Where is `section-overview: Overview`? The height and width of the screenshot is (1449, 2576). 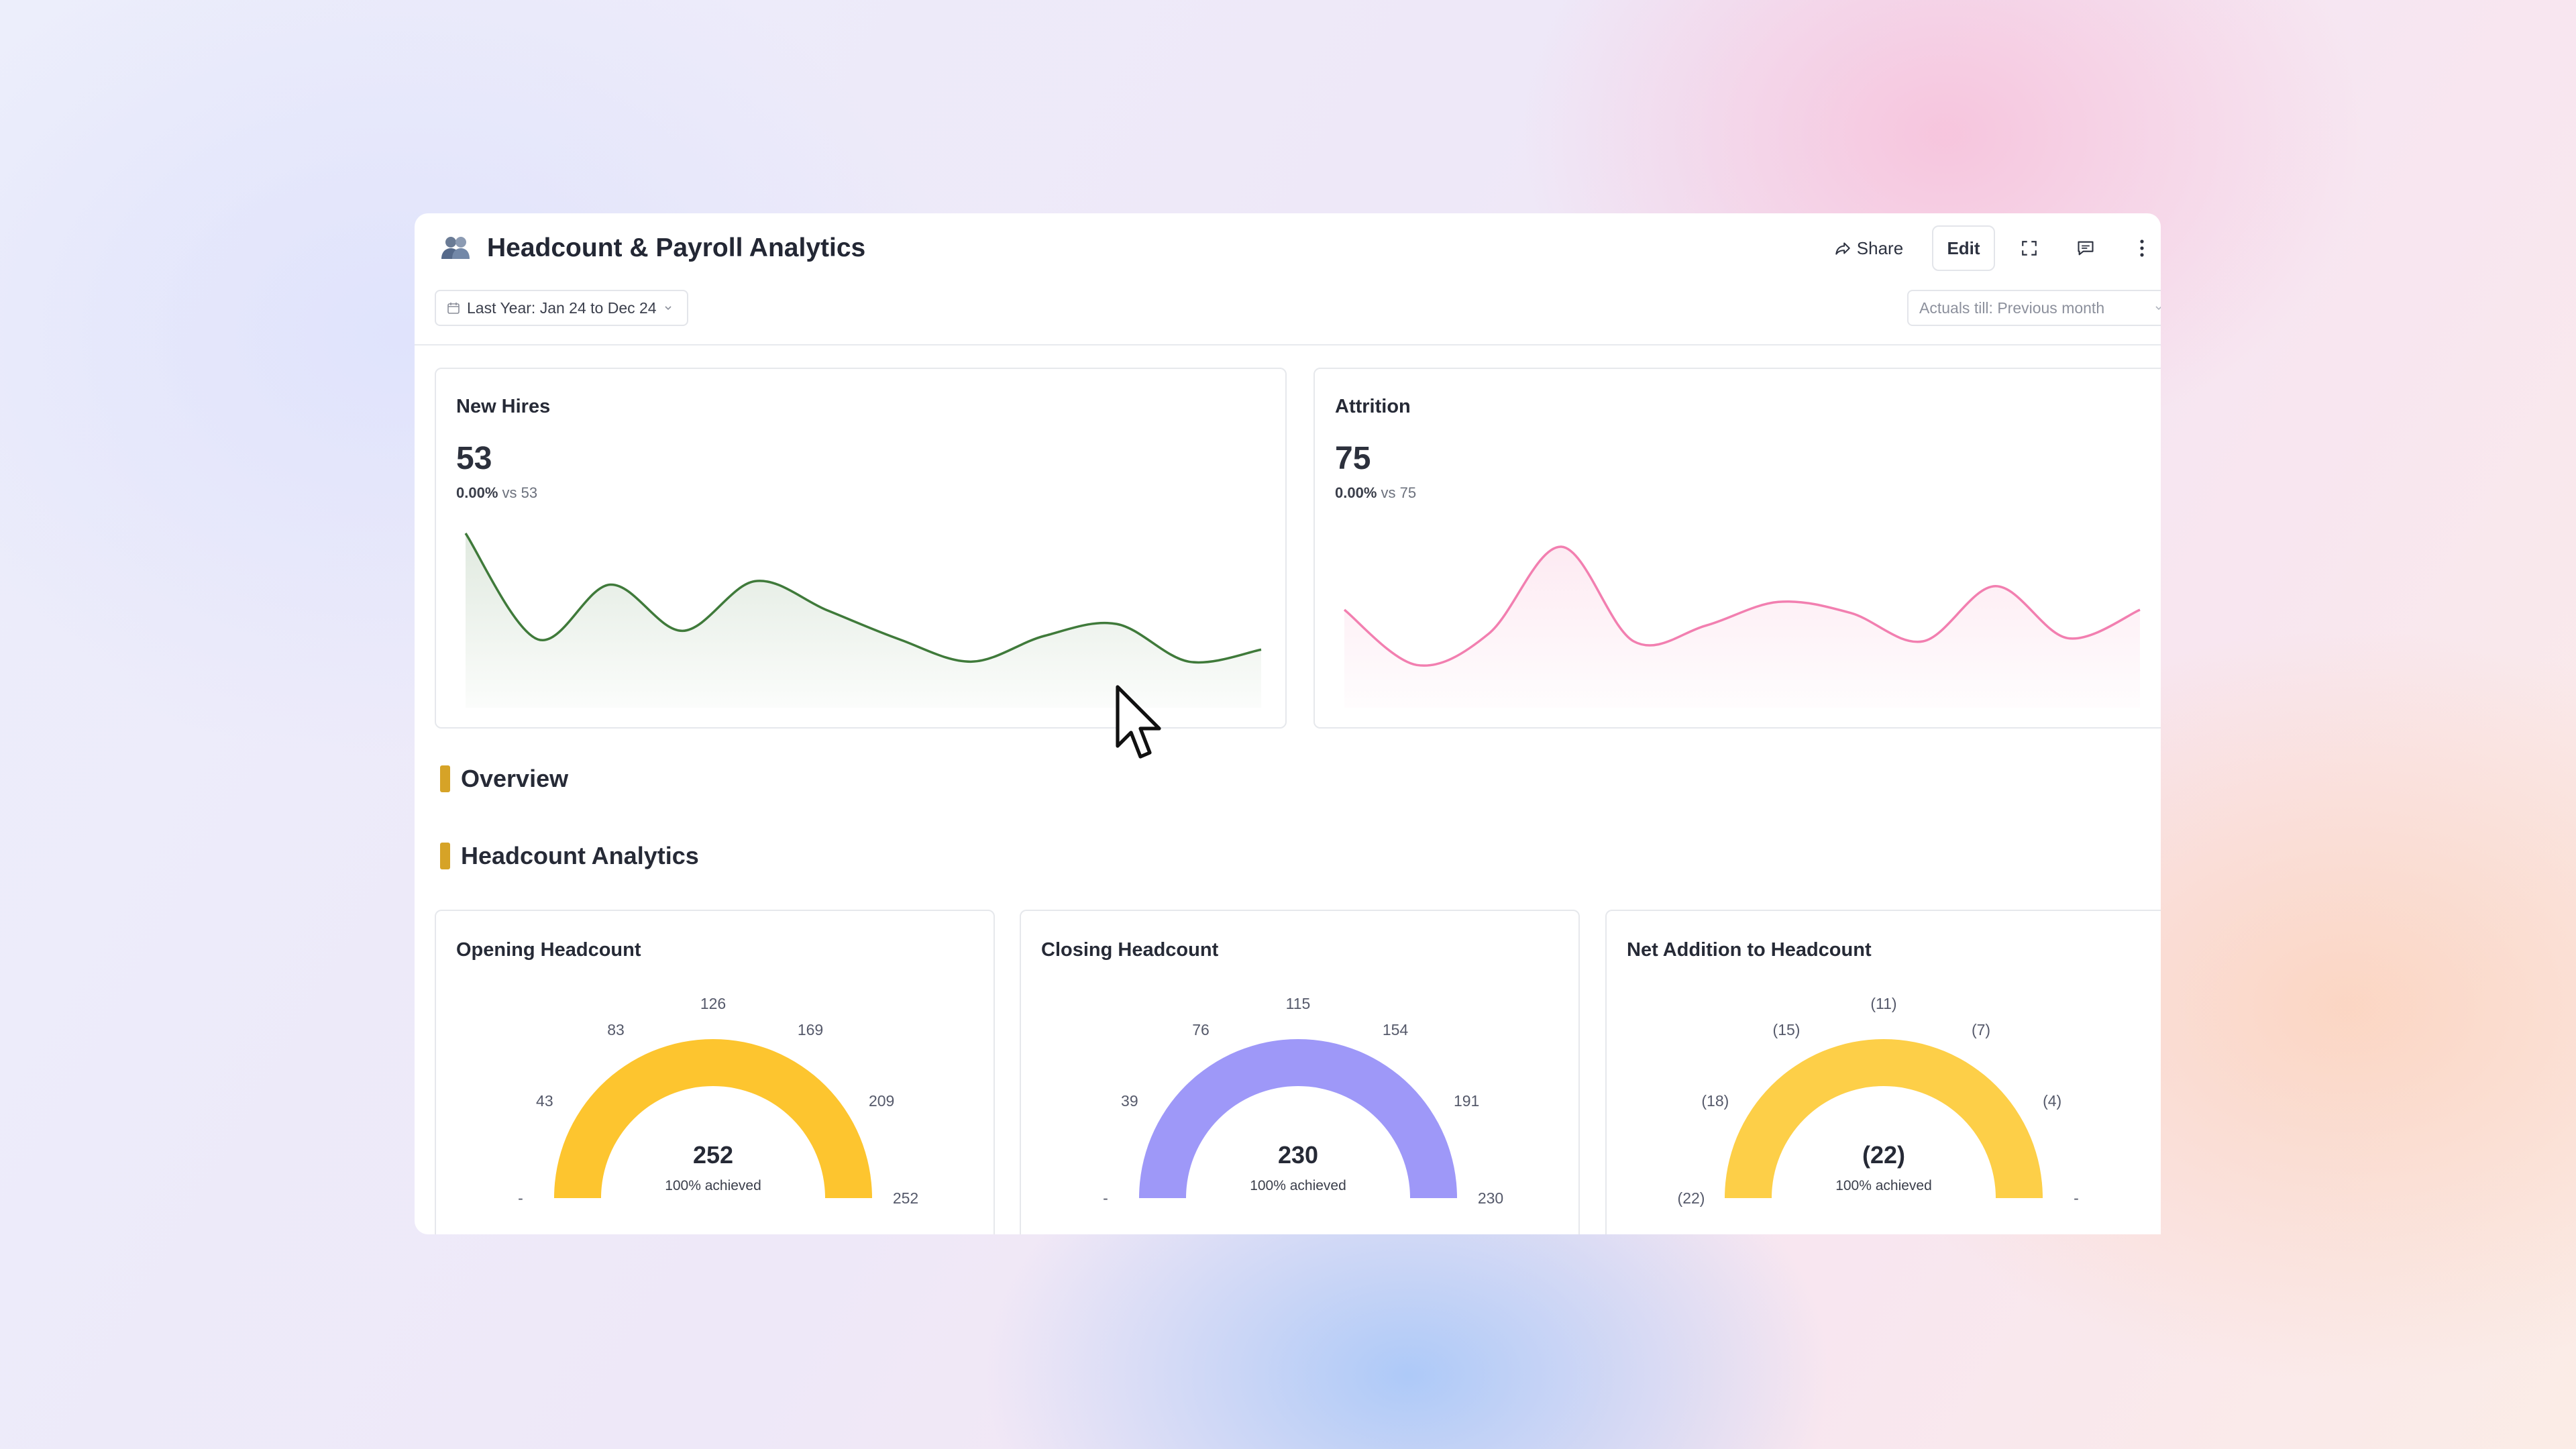 section-overview: Overview is located at coordinates (504, 779).